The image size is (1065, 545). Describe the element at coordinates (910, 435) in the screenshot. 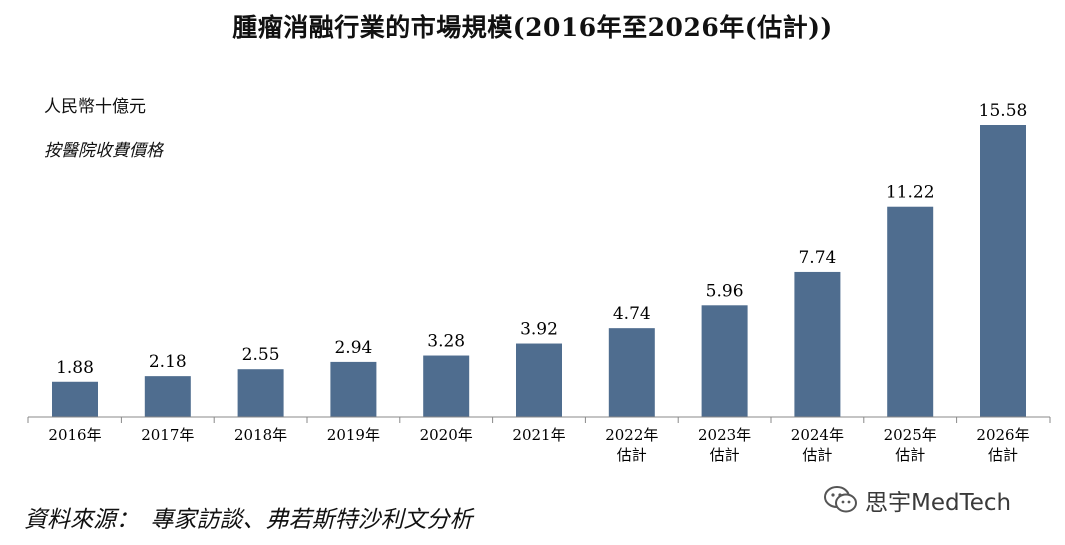

I see `tick-label-9-0: 2025年` at that location.